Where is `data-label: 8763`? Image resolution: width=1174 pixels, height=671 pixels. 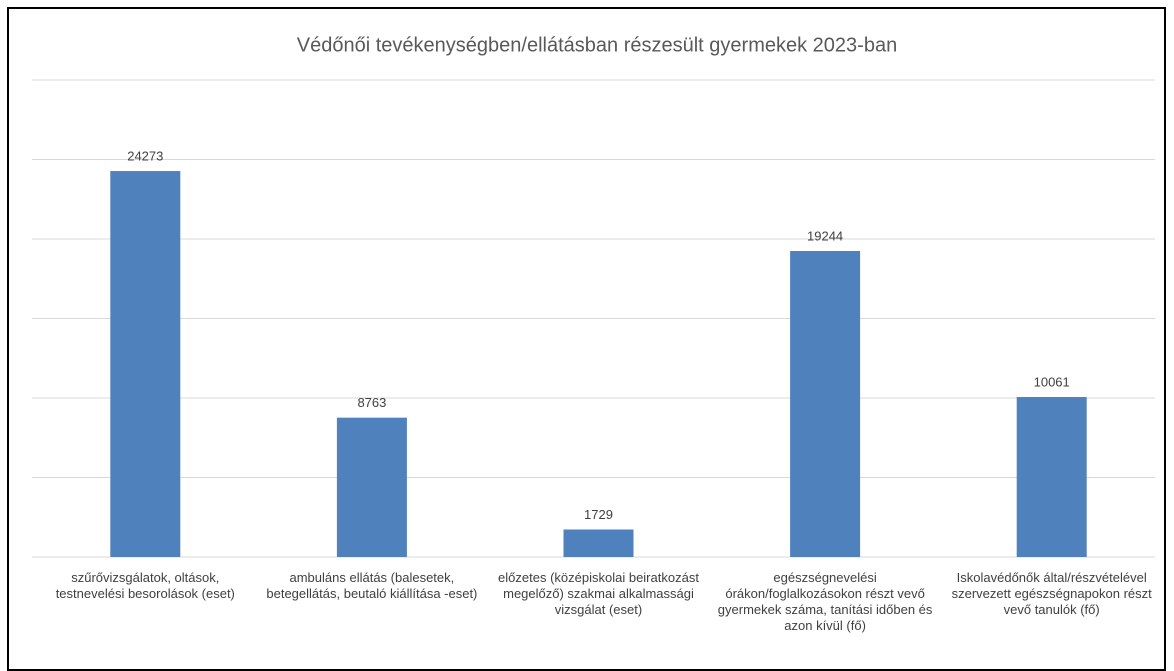 data-label: 8763 is located at coordinates (371, 402).